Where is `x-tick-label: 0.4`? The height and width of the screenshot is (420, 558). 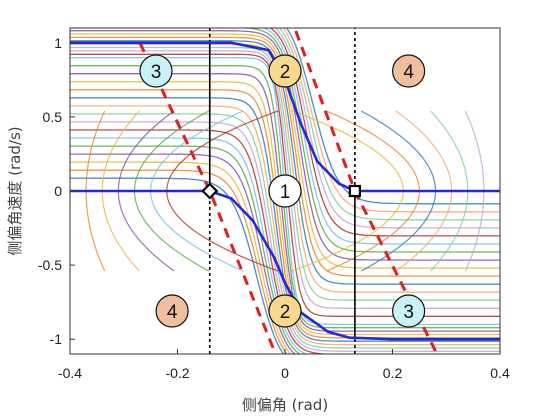
x-tick-label: 0.4 is located at coordinates (500, 373).